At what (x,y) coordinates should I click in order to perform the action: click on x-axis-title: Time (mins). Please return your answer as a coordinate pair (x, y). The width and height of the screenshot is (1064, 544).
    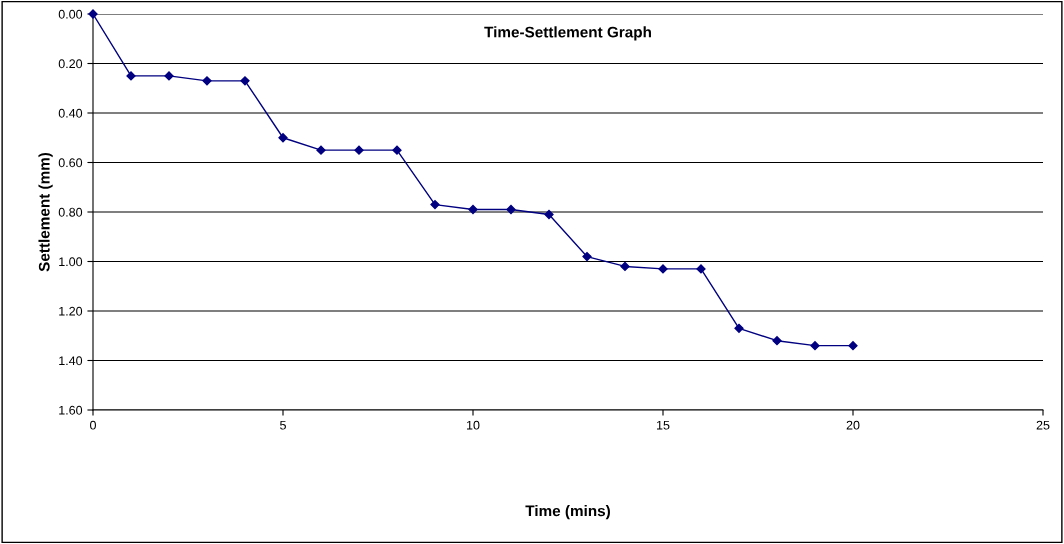
    Looking at the image, I should click on (567, 512).